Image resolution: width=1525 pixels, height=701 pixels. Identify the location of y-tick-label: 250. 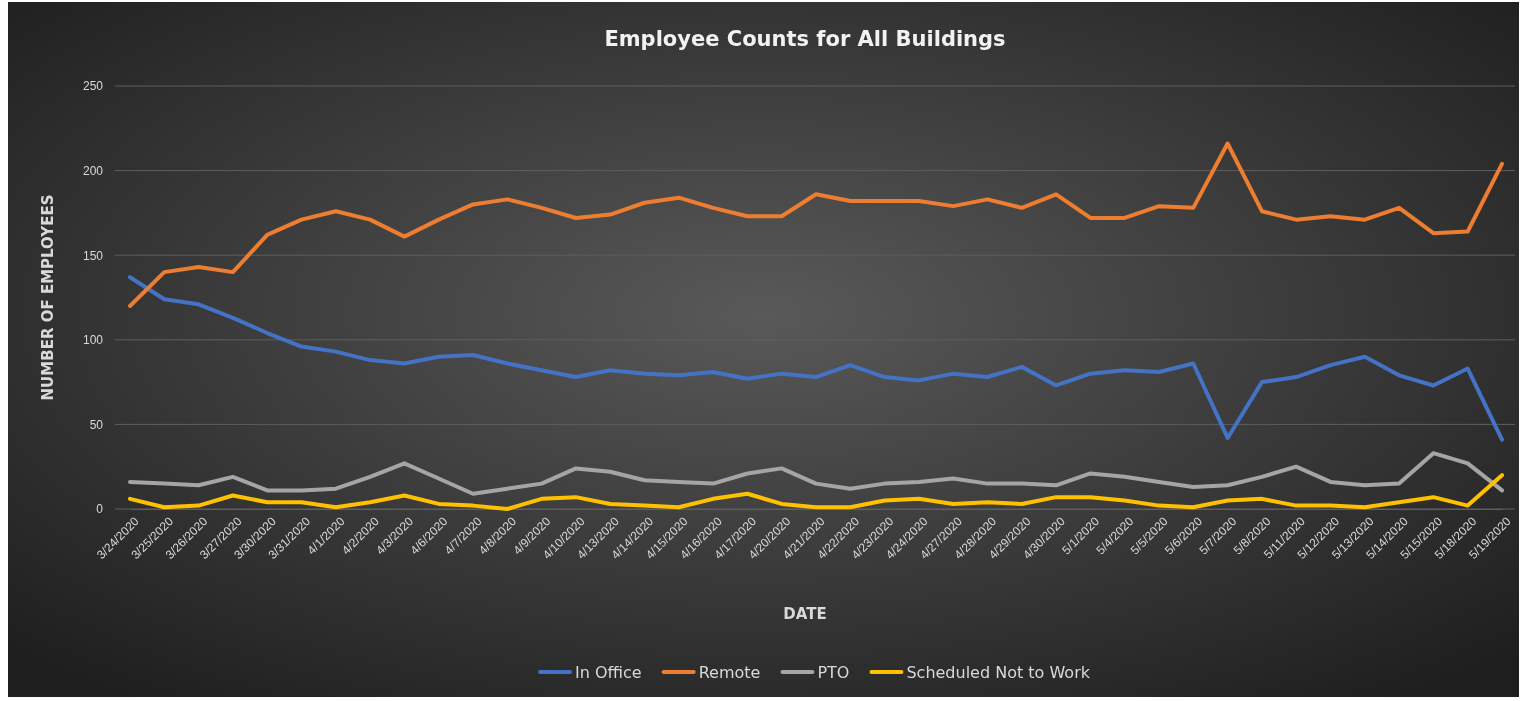
(93, 86).